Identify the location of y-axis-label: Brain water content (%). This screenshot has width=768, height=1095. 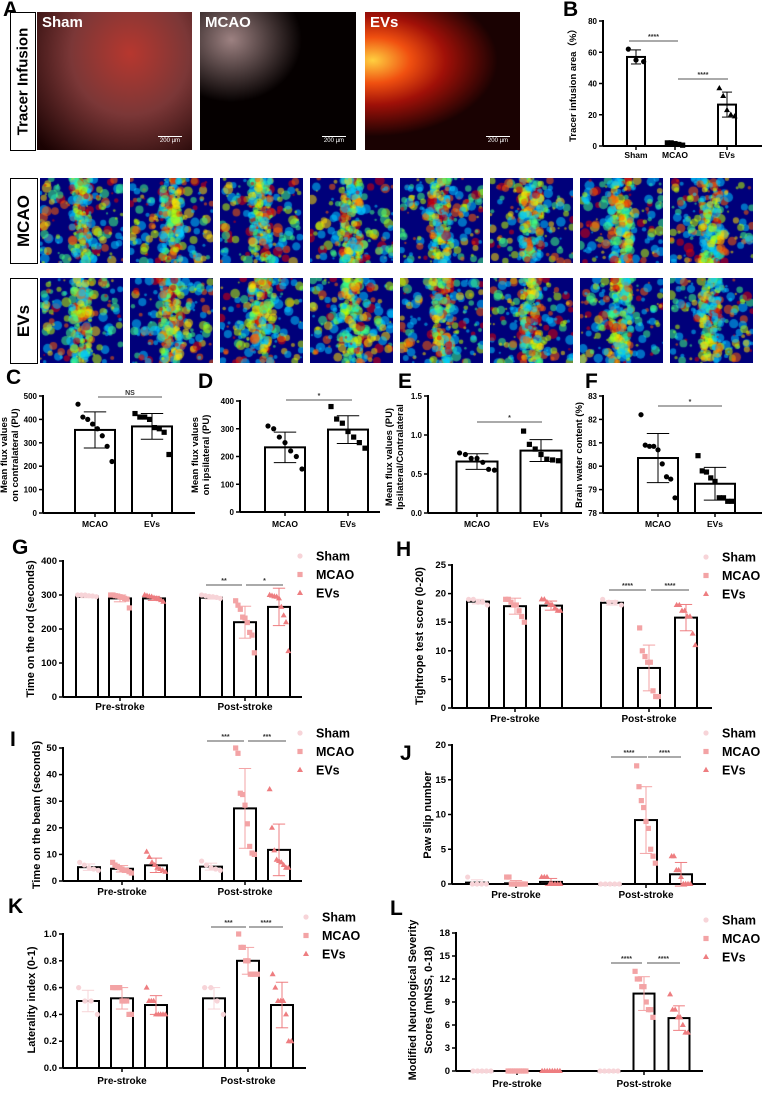
(579, 455).